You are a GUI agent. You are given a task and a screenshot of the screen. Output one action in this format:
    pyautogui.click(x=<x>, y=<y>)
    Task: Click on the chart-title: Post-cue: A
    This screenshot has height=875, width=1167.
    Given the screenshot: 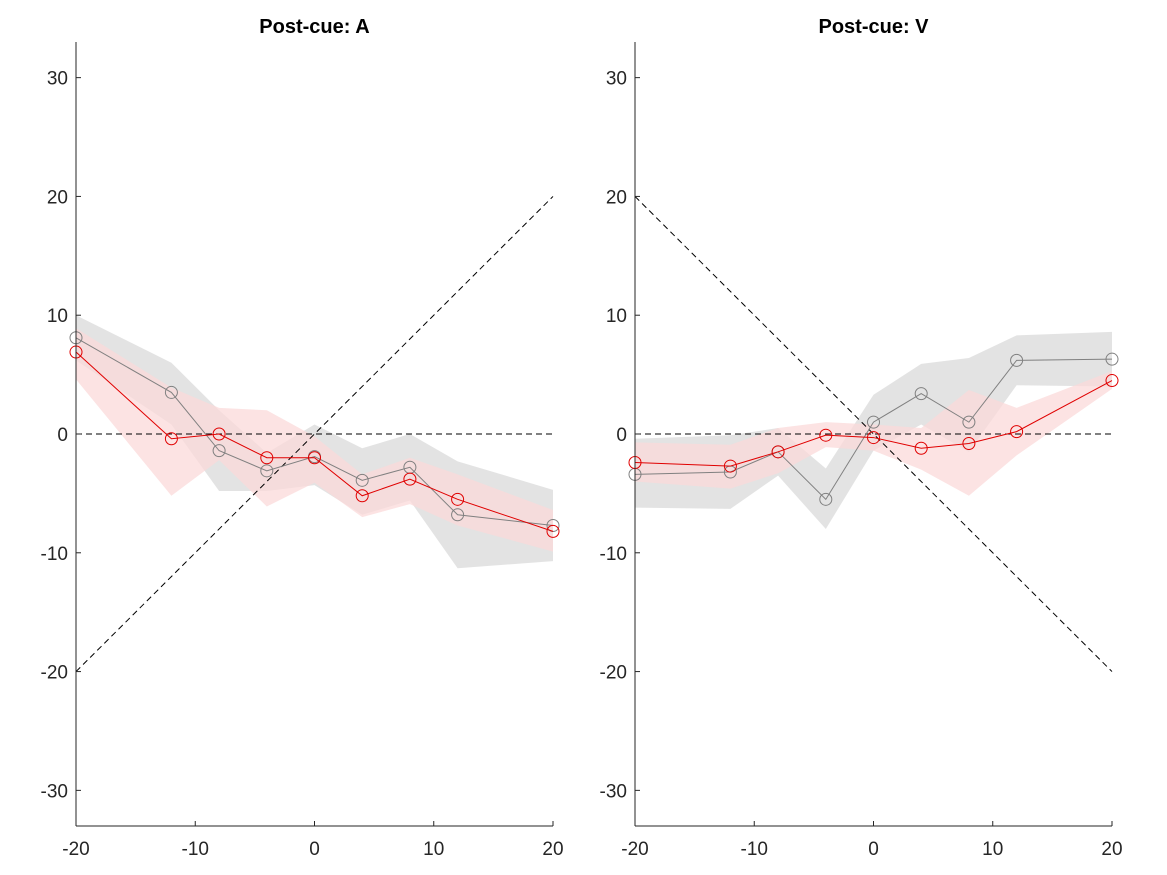 What is the action you would take?
    pyautogui.click(x=314, y=27)
    